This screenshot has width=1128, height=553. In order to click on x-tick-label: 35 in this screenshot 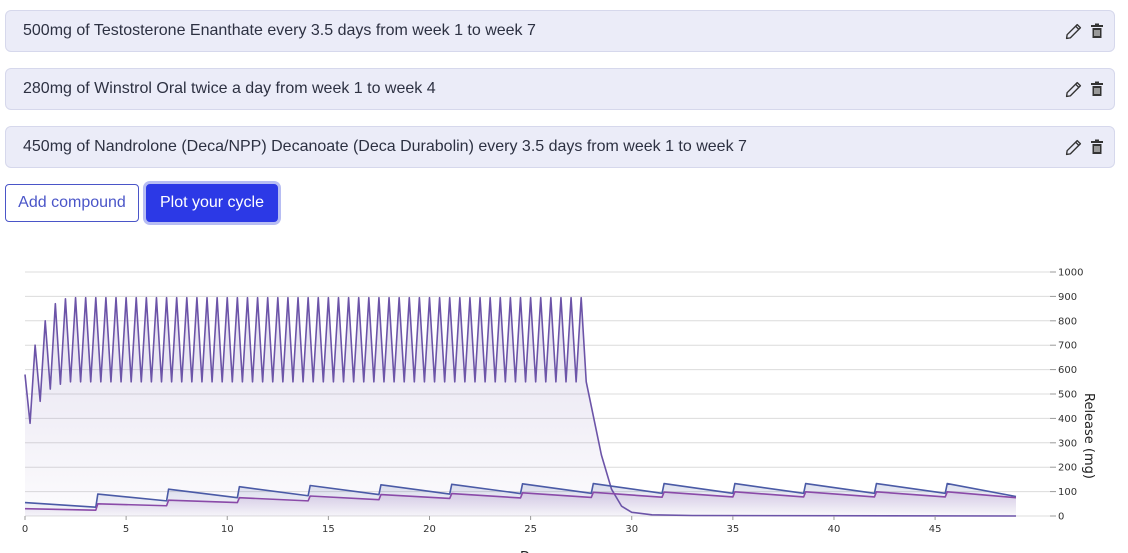, I will do `click(732, 529)`.